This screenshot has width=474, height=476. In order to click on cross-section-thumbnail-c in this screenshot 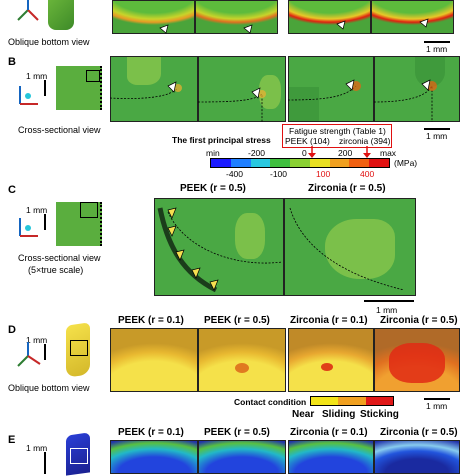, I will do `click(79, 224)`.